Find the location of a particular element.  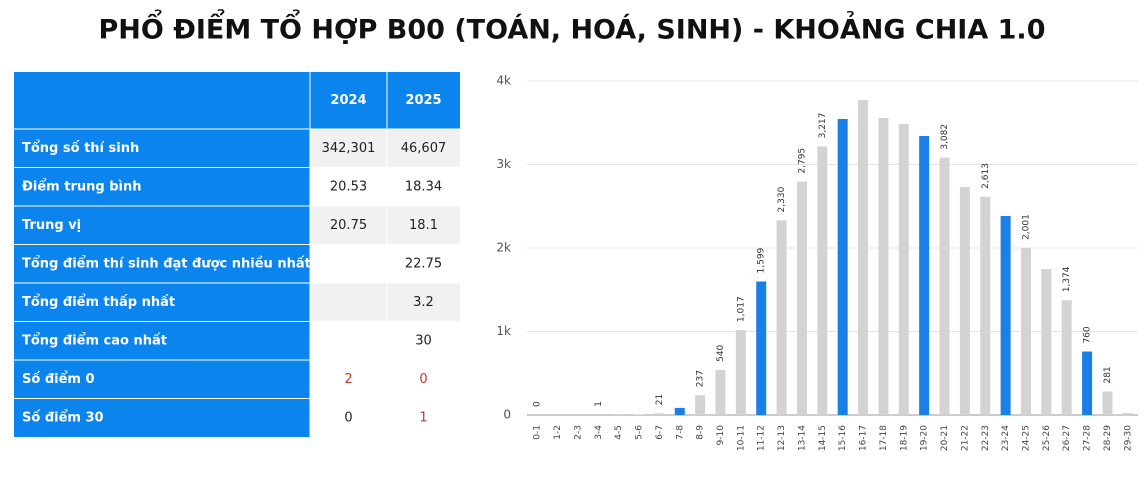

data-label: 1,017 is located at coordinates (741, 309).